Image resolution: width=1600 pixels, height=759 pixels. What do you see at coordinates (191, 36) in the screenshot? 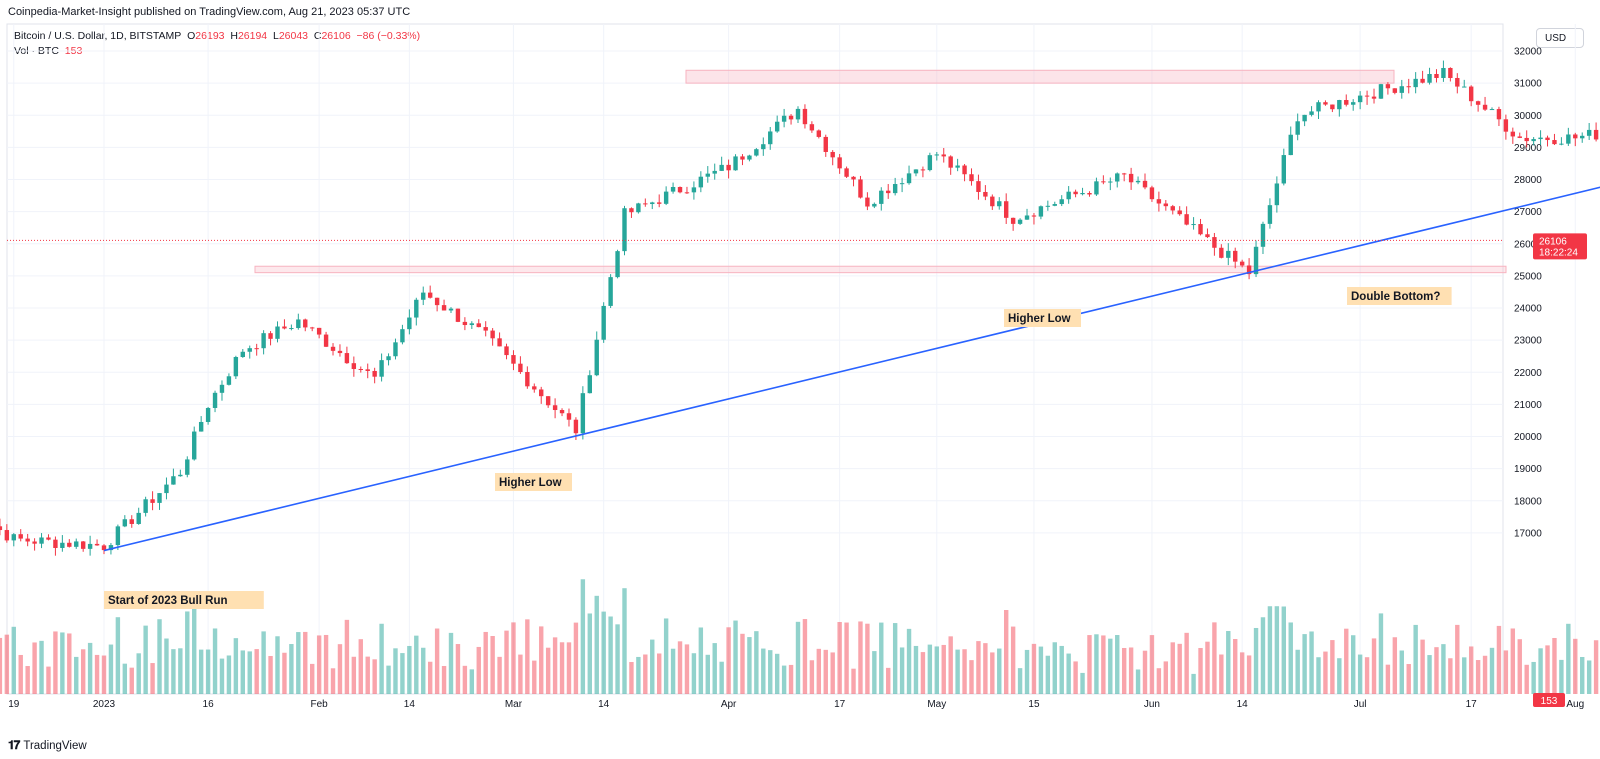
I see `open-label: O` at bounding box center [191, 36].